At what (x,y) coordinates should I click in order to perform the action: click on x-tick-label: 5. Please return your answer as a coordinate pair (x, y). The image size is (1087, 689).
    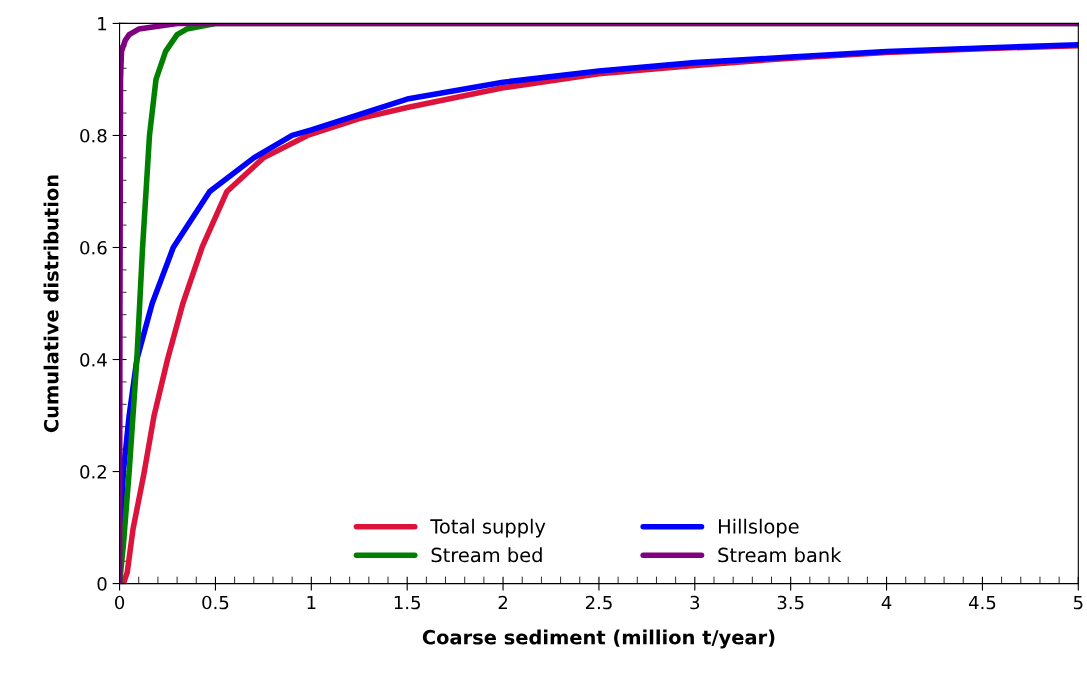
    Looking at the image, I should click on (1078, 602).